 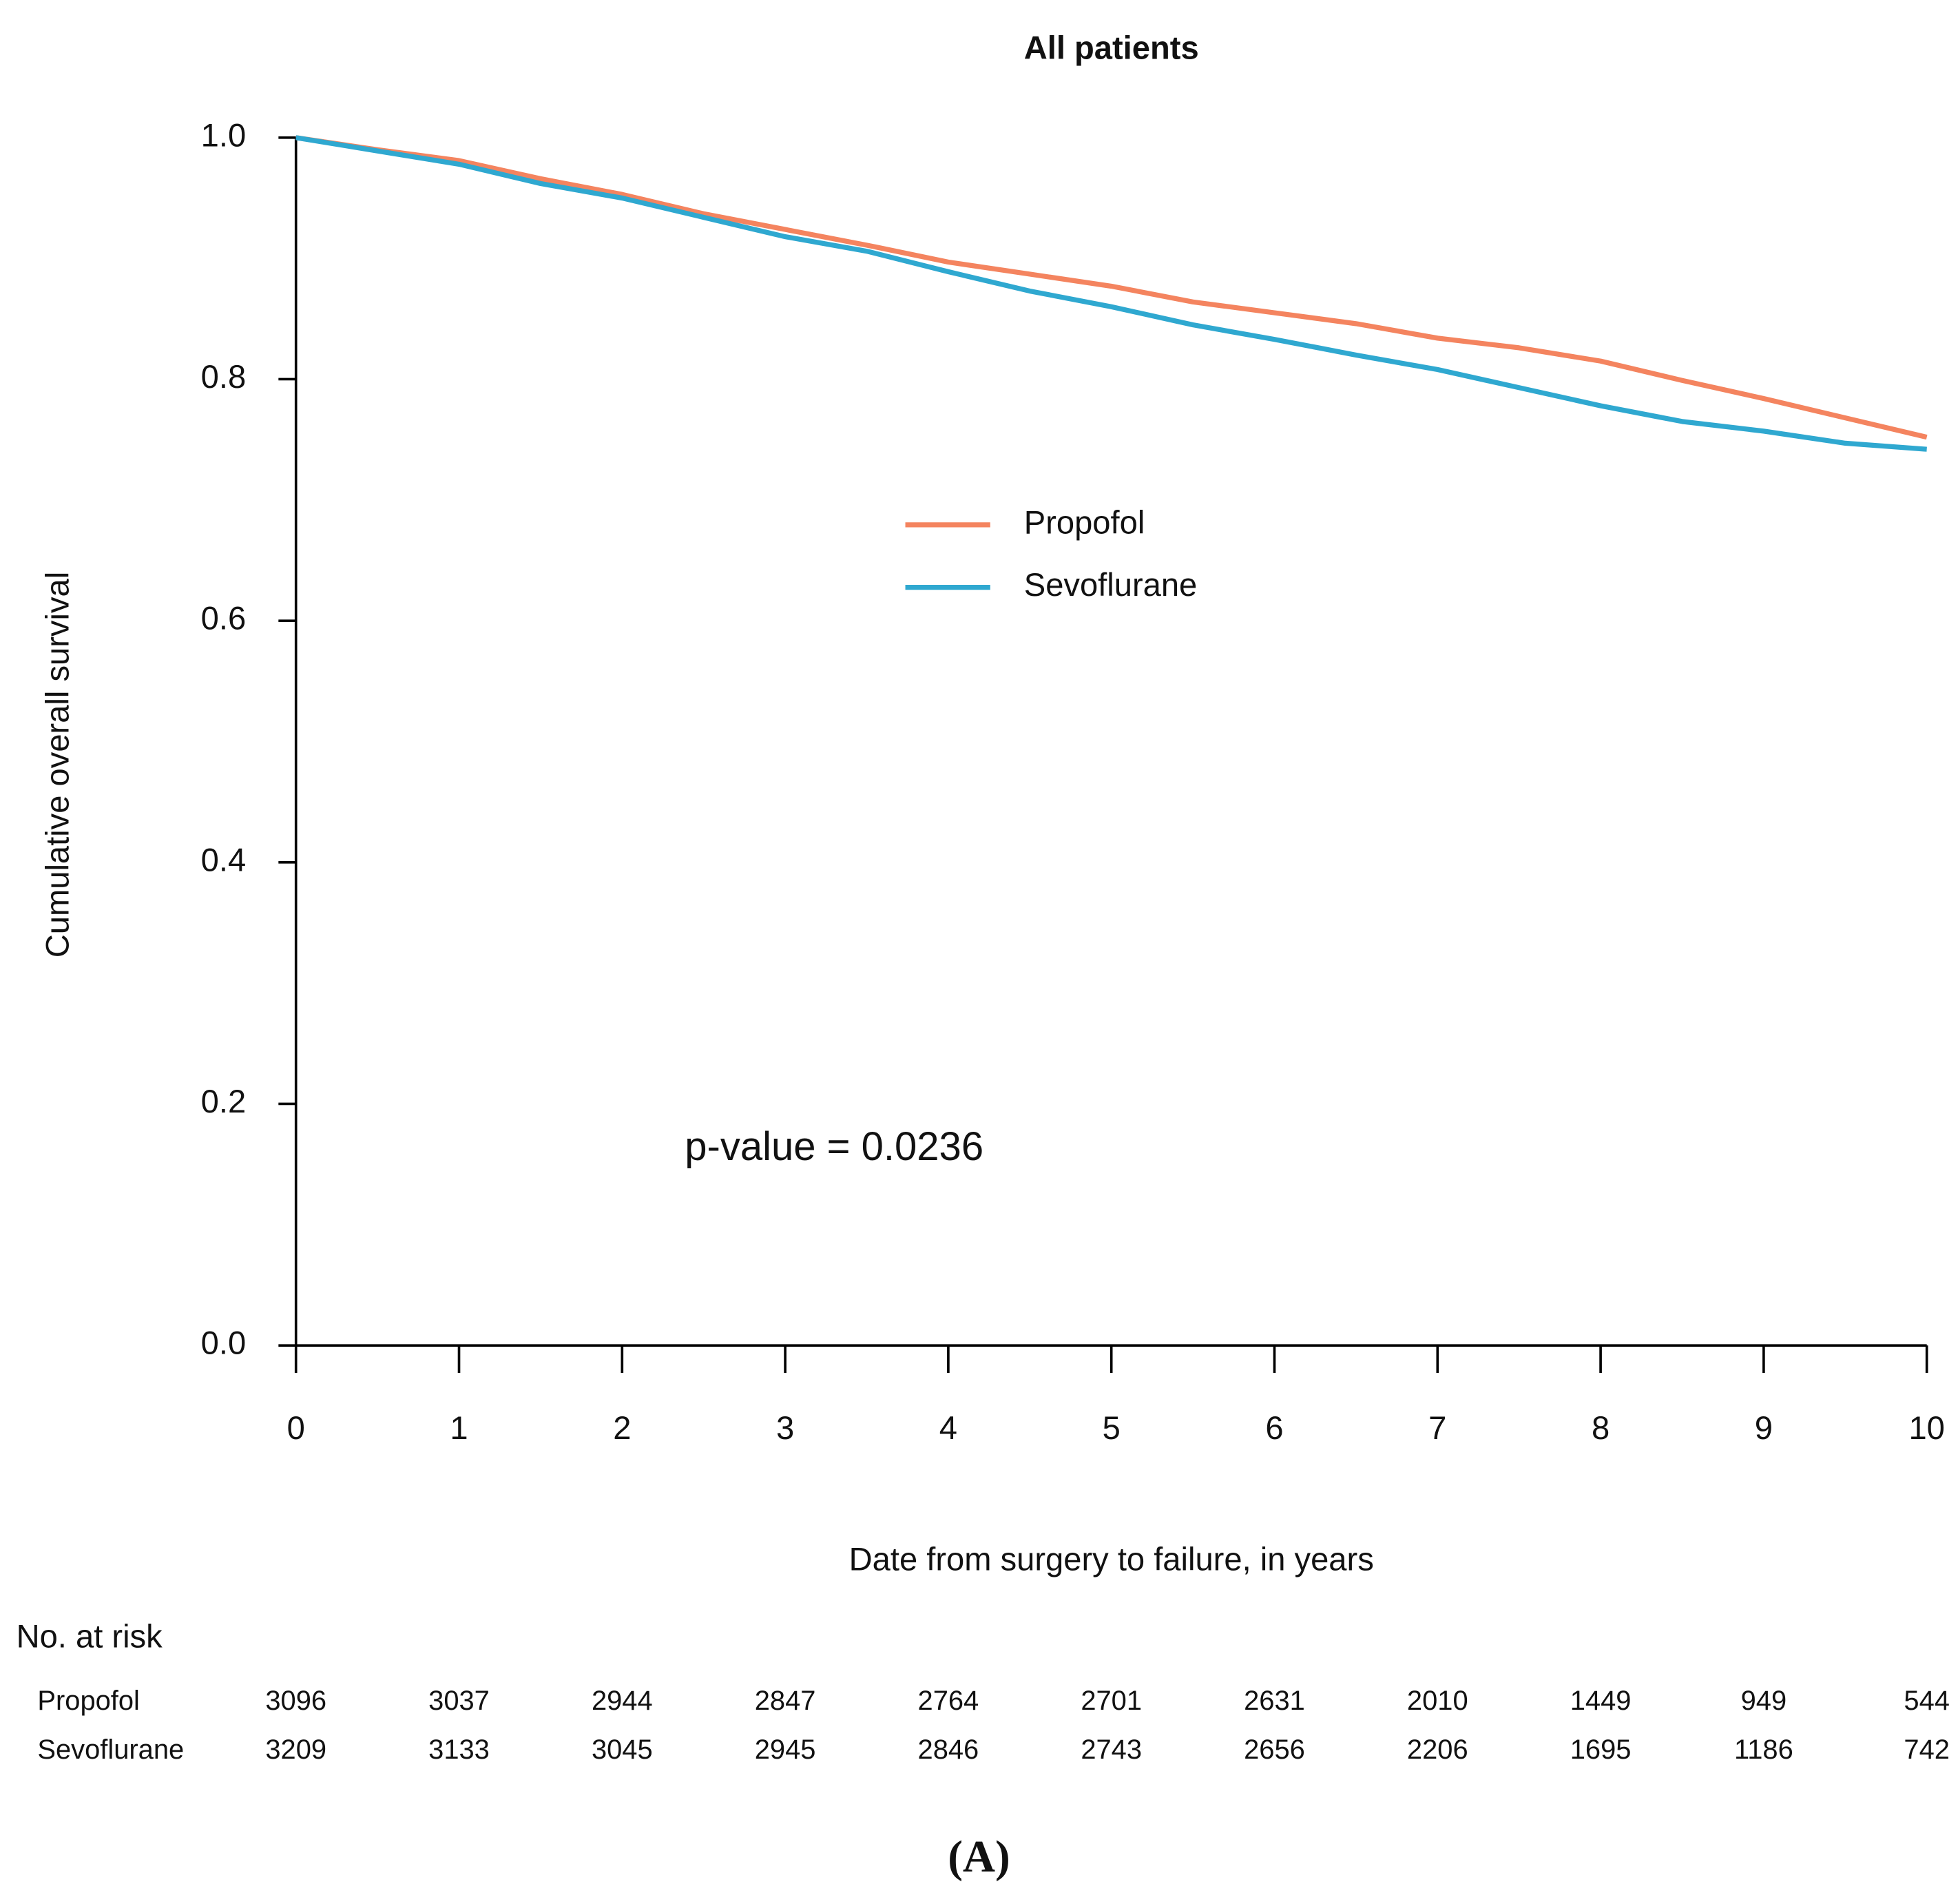 What do you see at coordinates (110, 1750) in the screenshot?
I see `risk-row-name: Sevoflurane` at bounding box center [110, 1750].